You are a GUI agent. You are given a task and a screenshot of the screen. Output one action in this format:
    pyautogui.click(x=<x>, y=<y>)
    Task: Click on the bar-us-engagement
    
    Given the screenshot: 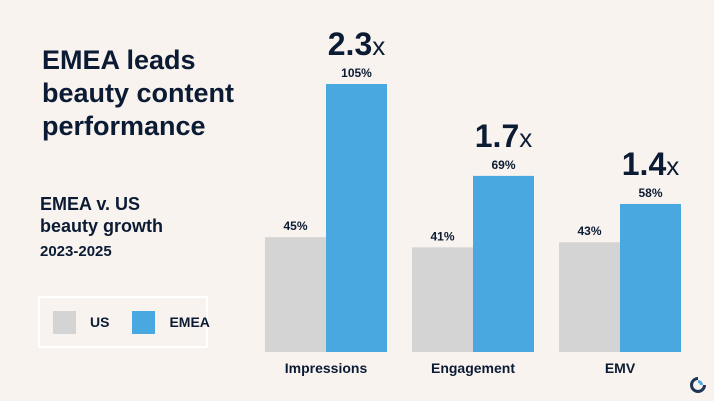 What is the action you would take?
    pyautogui.click(x=442, y=299)
    